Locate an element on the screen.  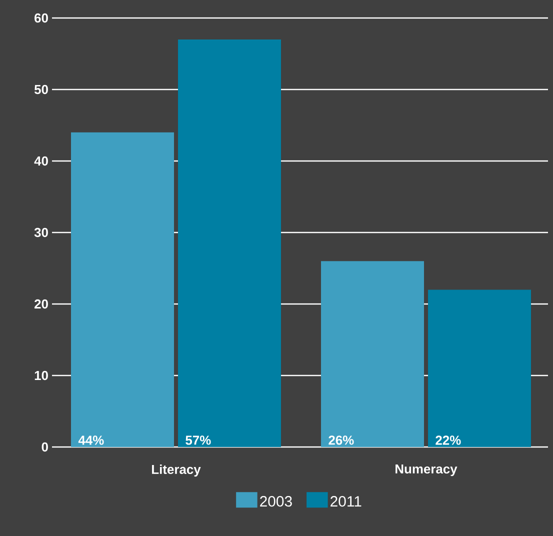
y-tick-label: 50 is located at coordinates (41, 89).